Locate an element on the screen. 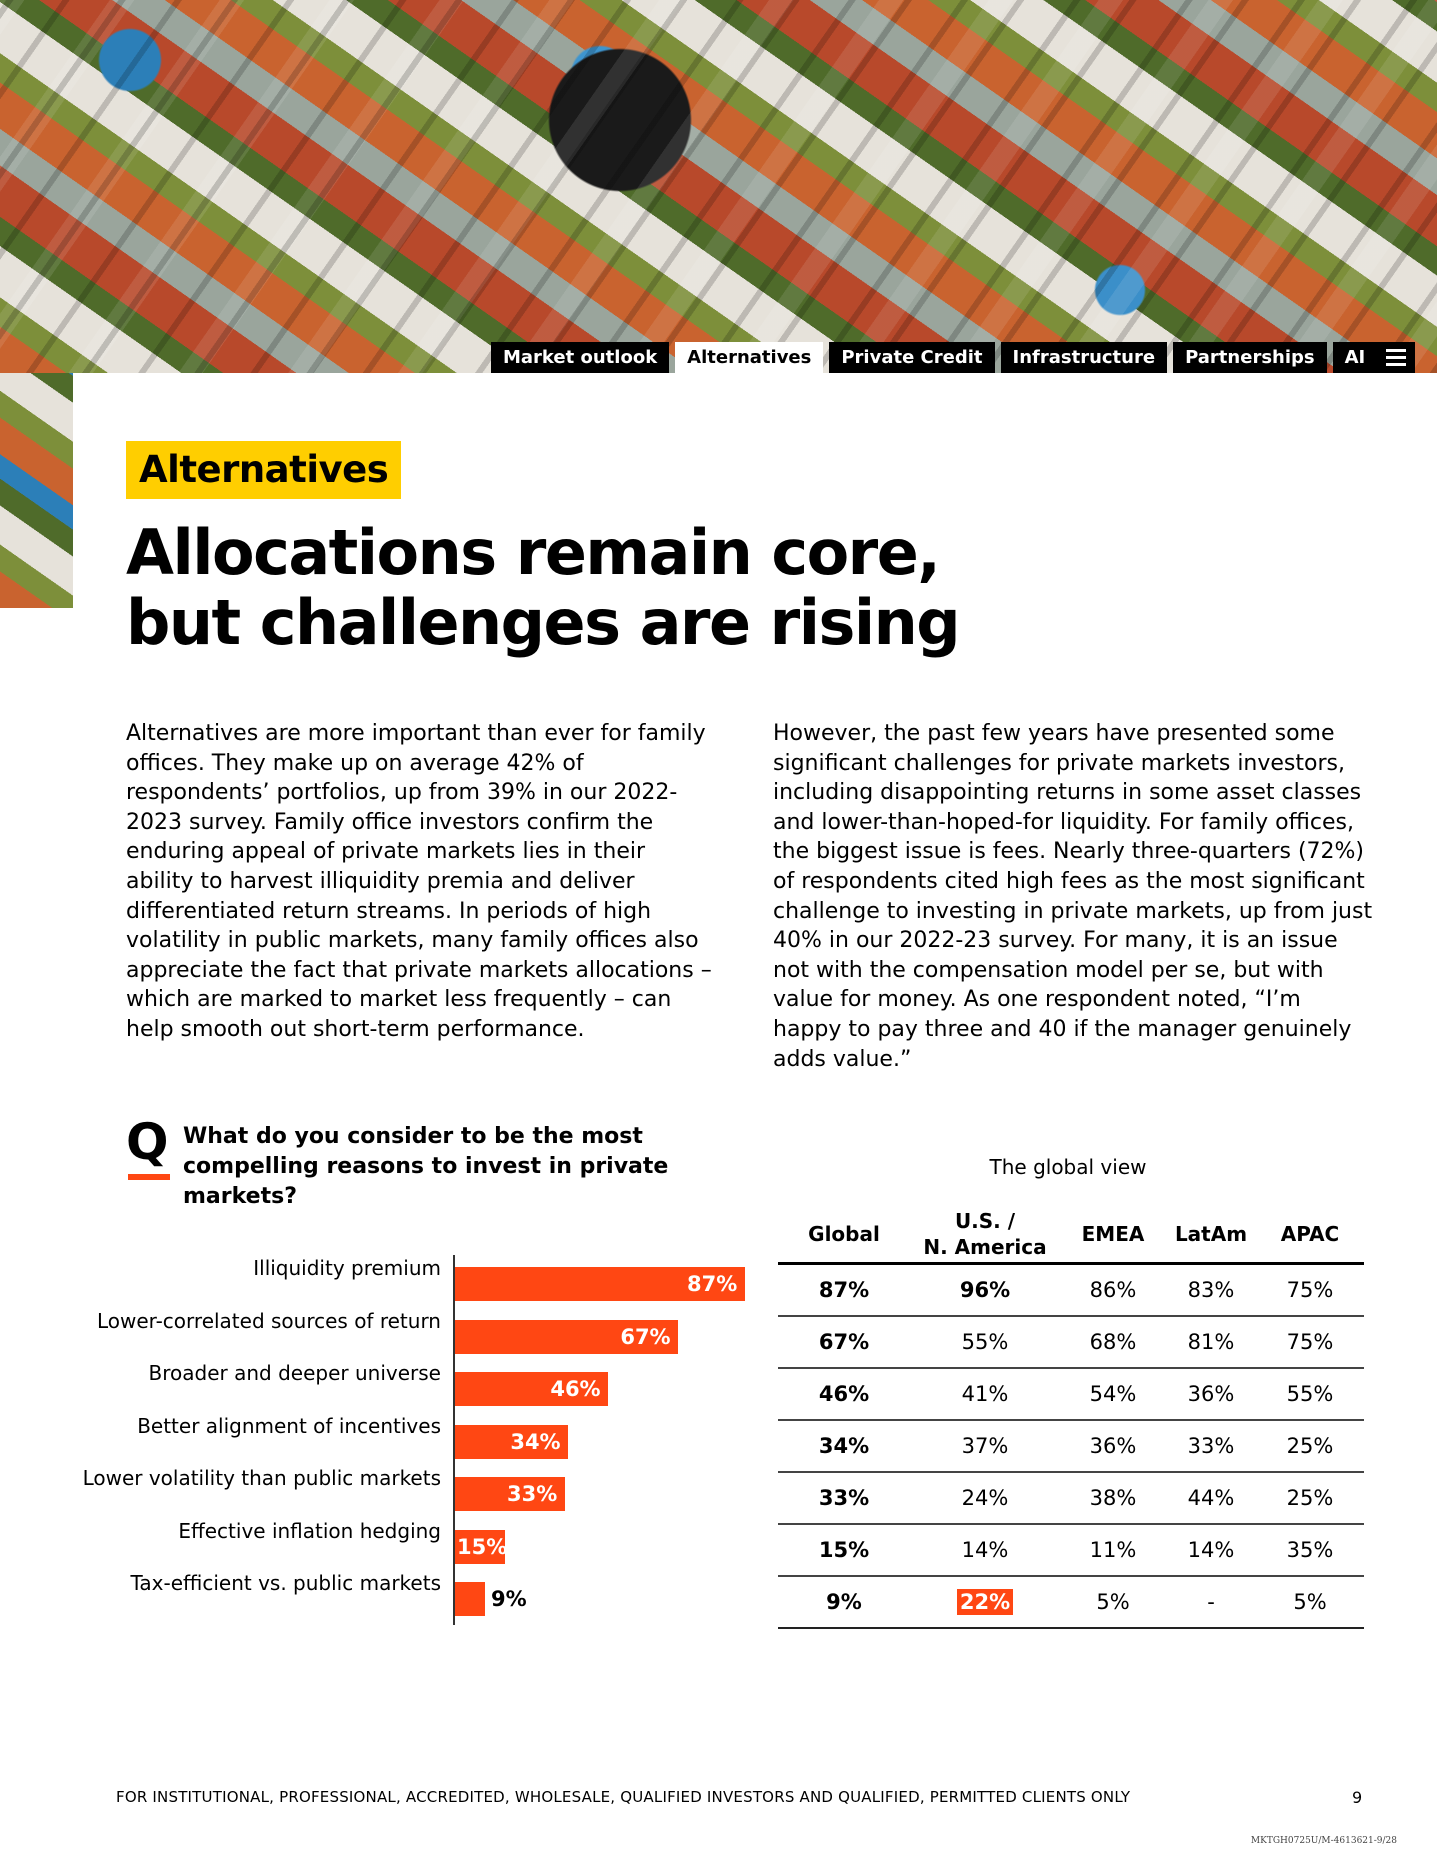 This screenshot has width=1437, height=1856. cell-value: 9% is located at coordinates (844, 1602).